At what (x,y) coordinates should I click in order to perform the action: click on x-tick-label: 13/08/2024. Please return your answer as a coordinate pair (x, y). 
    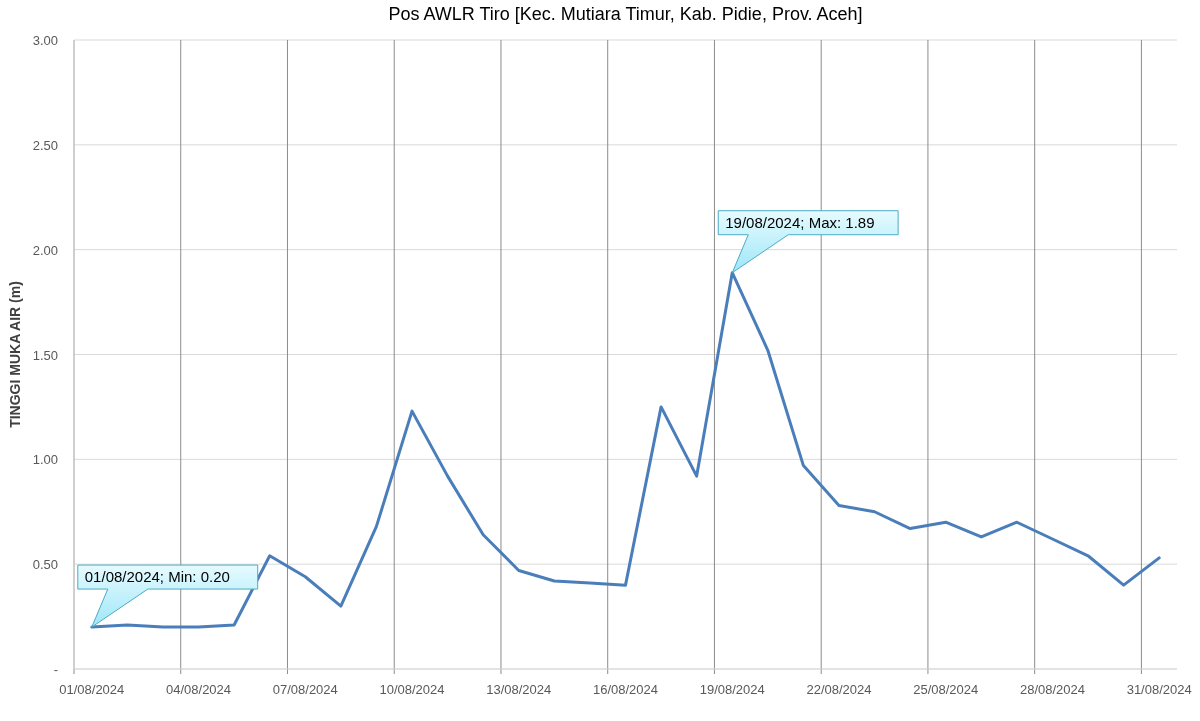
    Looking at the image, I should click on (519, 689).